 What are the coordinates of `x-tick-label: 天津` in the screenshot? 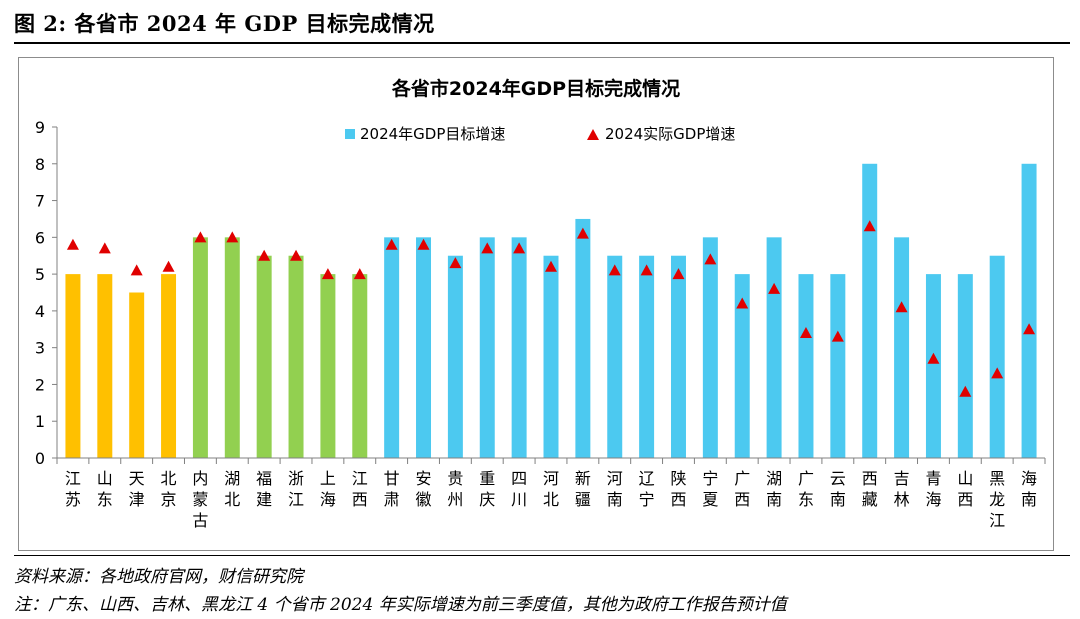 It's located at (137, 489).